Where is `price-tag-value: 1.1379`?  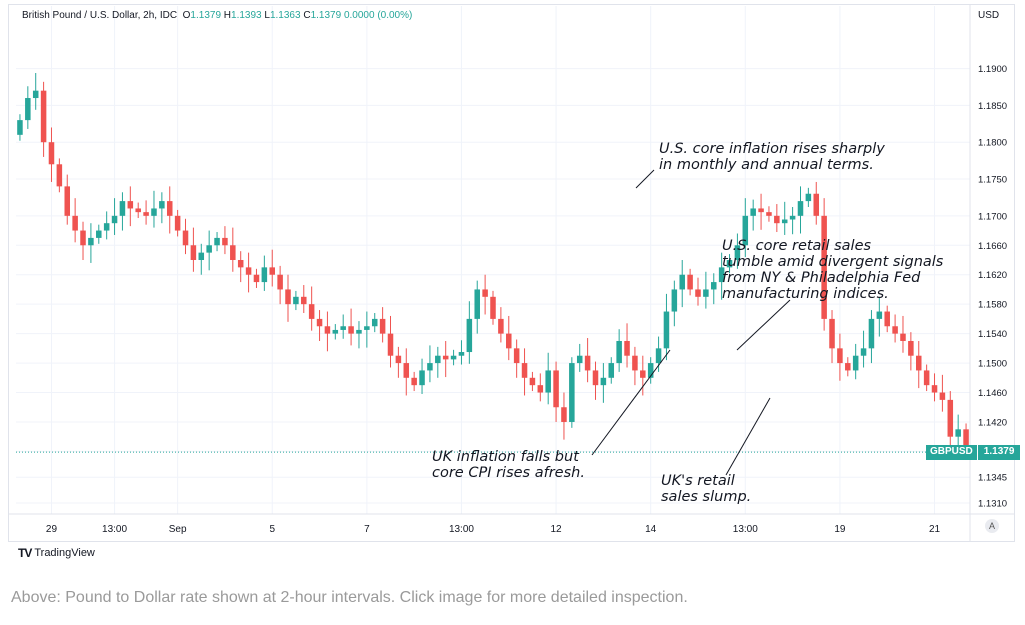
price-tag-value: 1.1379 is located at coordinates (999, 452).